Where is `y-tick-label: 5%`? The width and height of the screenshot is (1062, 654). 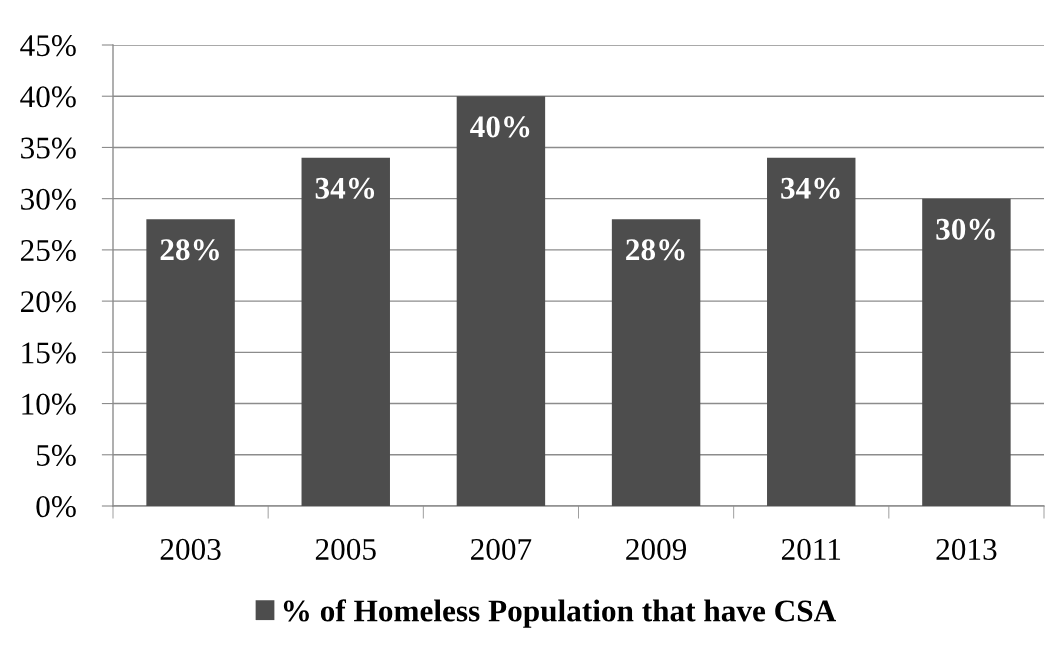 y-tick-label: 5% is located at coordinates (56, 455).